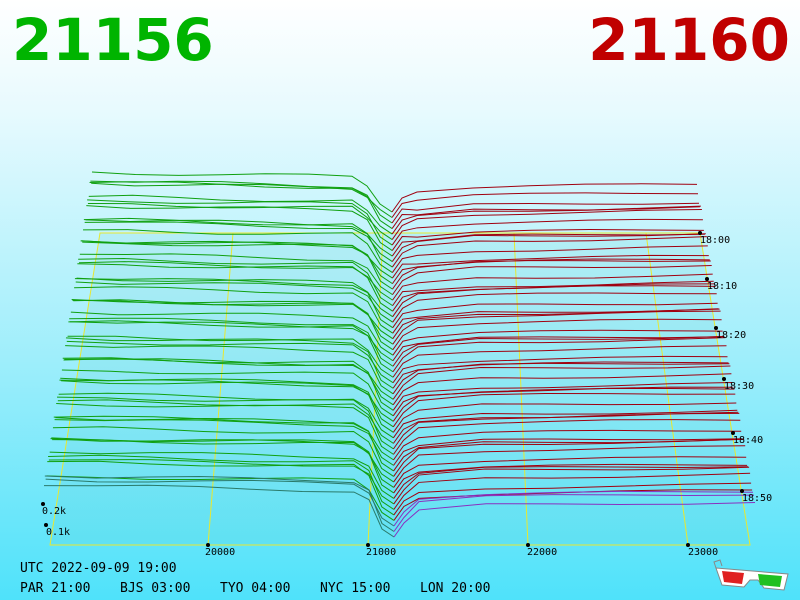 The width and height of the screenshot is (800, 600). What do you see at coordinates (355, 588) in the screenshot?
I see `city-time: NYC 15:00` at bounding box center [355, 588].